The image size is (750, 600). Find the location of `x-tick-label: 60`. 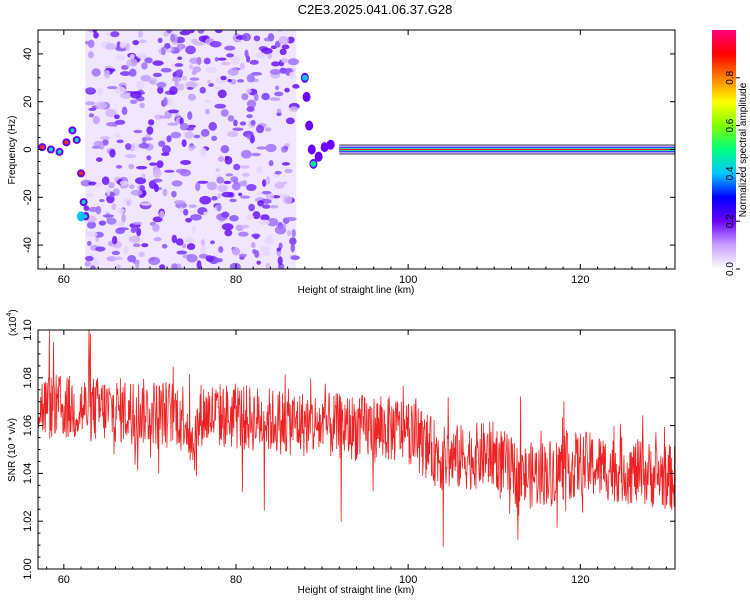

x-tick-label: 60 is located at coordinates (64, 580).